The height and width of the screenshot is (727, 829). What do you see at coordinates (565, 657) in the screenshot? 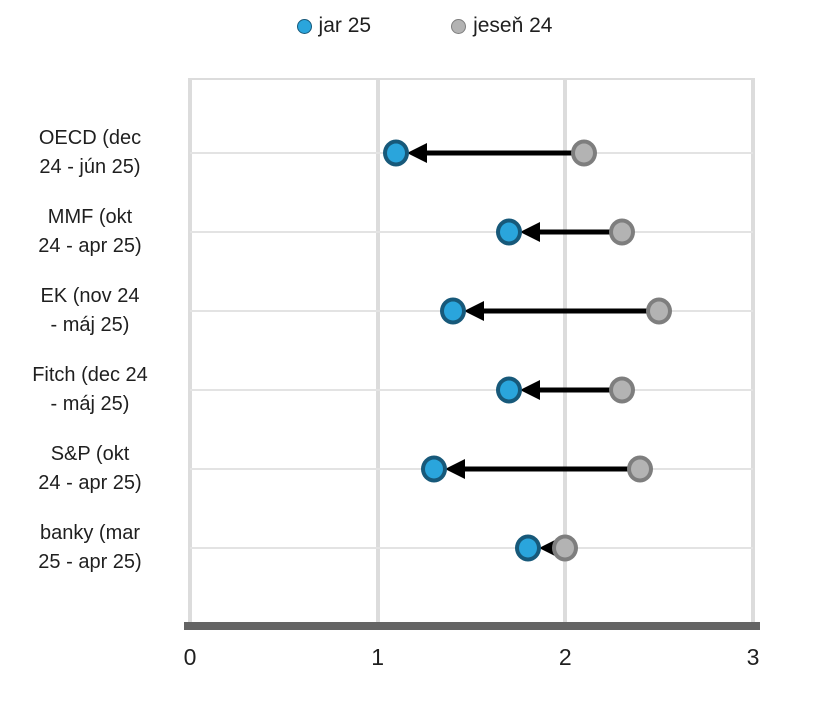
I see `x-tick-label: 2` at bounding box center [565, 657].